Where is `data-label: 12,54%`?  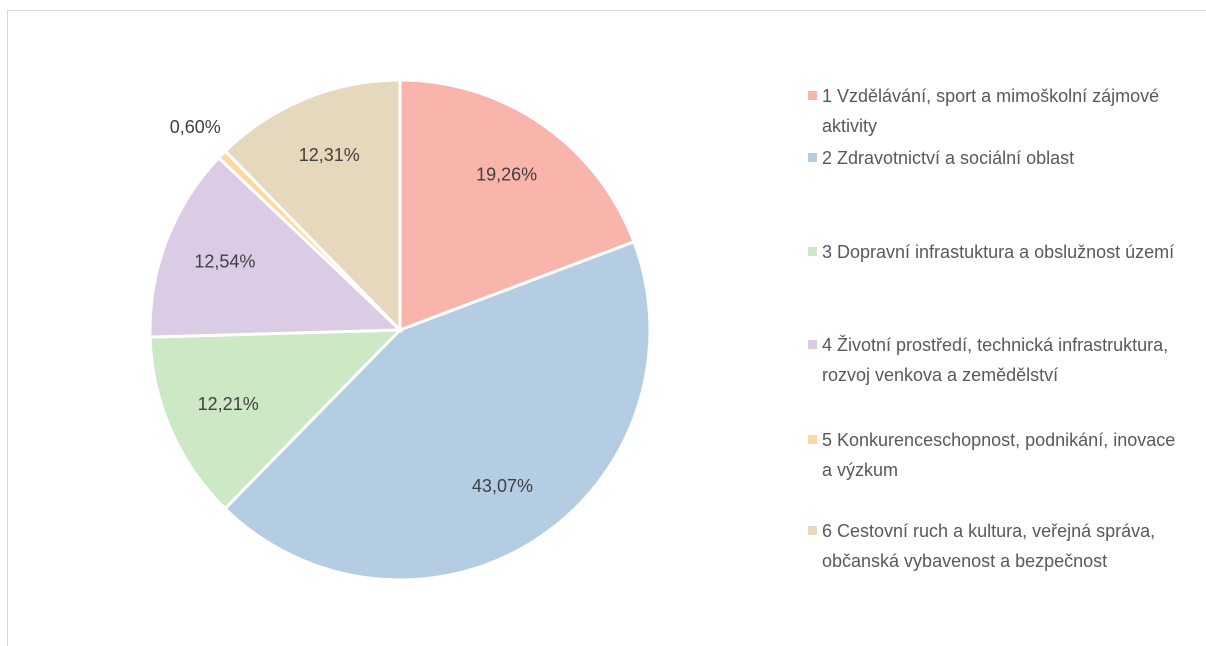
data-label: 12,54% is located at coordinates (224, 262).